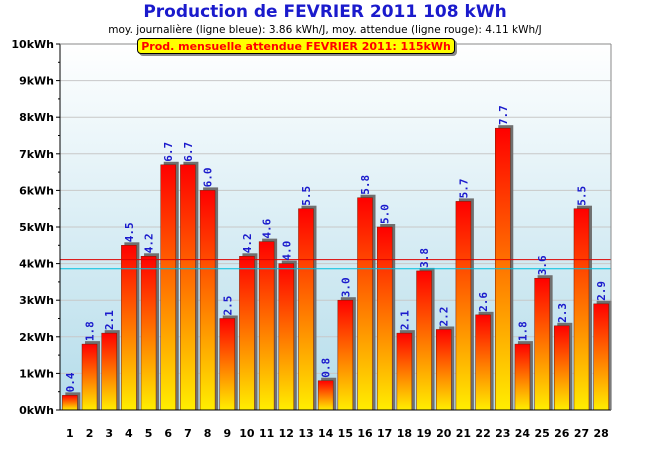 This screenshot has width=650, height=450. What do you see at coordinates (36, 410) in the screenshot?
I see `y-tick-label: 0kWh` at bounding box center [36, 410].